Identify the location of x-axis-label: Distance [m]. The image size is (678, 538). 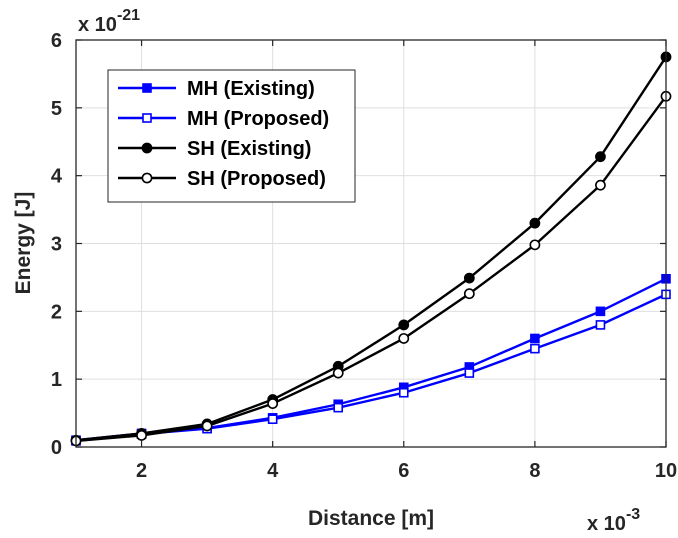
(371, 518).